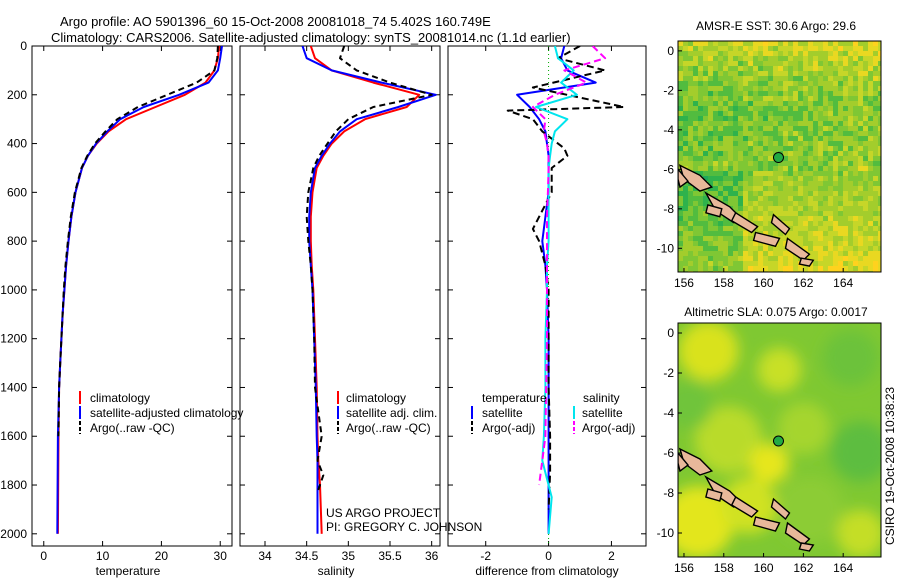 The height and width of the screenshot is (580, 900). What do you see at coordinates (383, 513) in the screenshot?
I see `credit-project: US ARGO PROJECT` at bounding box center [383, 513].